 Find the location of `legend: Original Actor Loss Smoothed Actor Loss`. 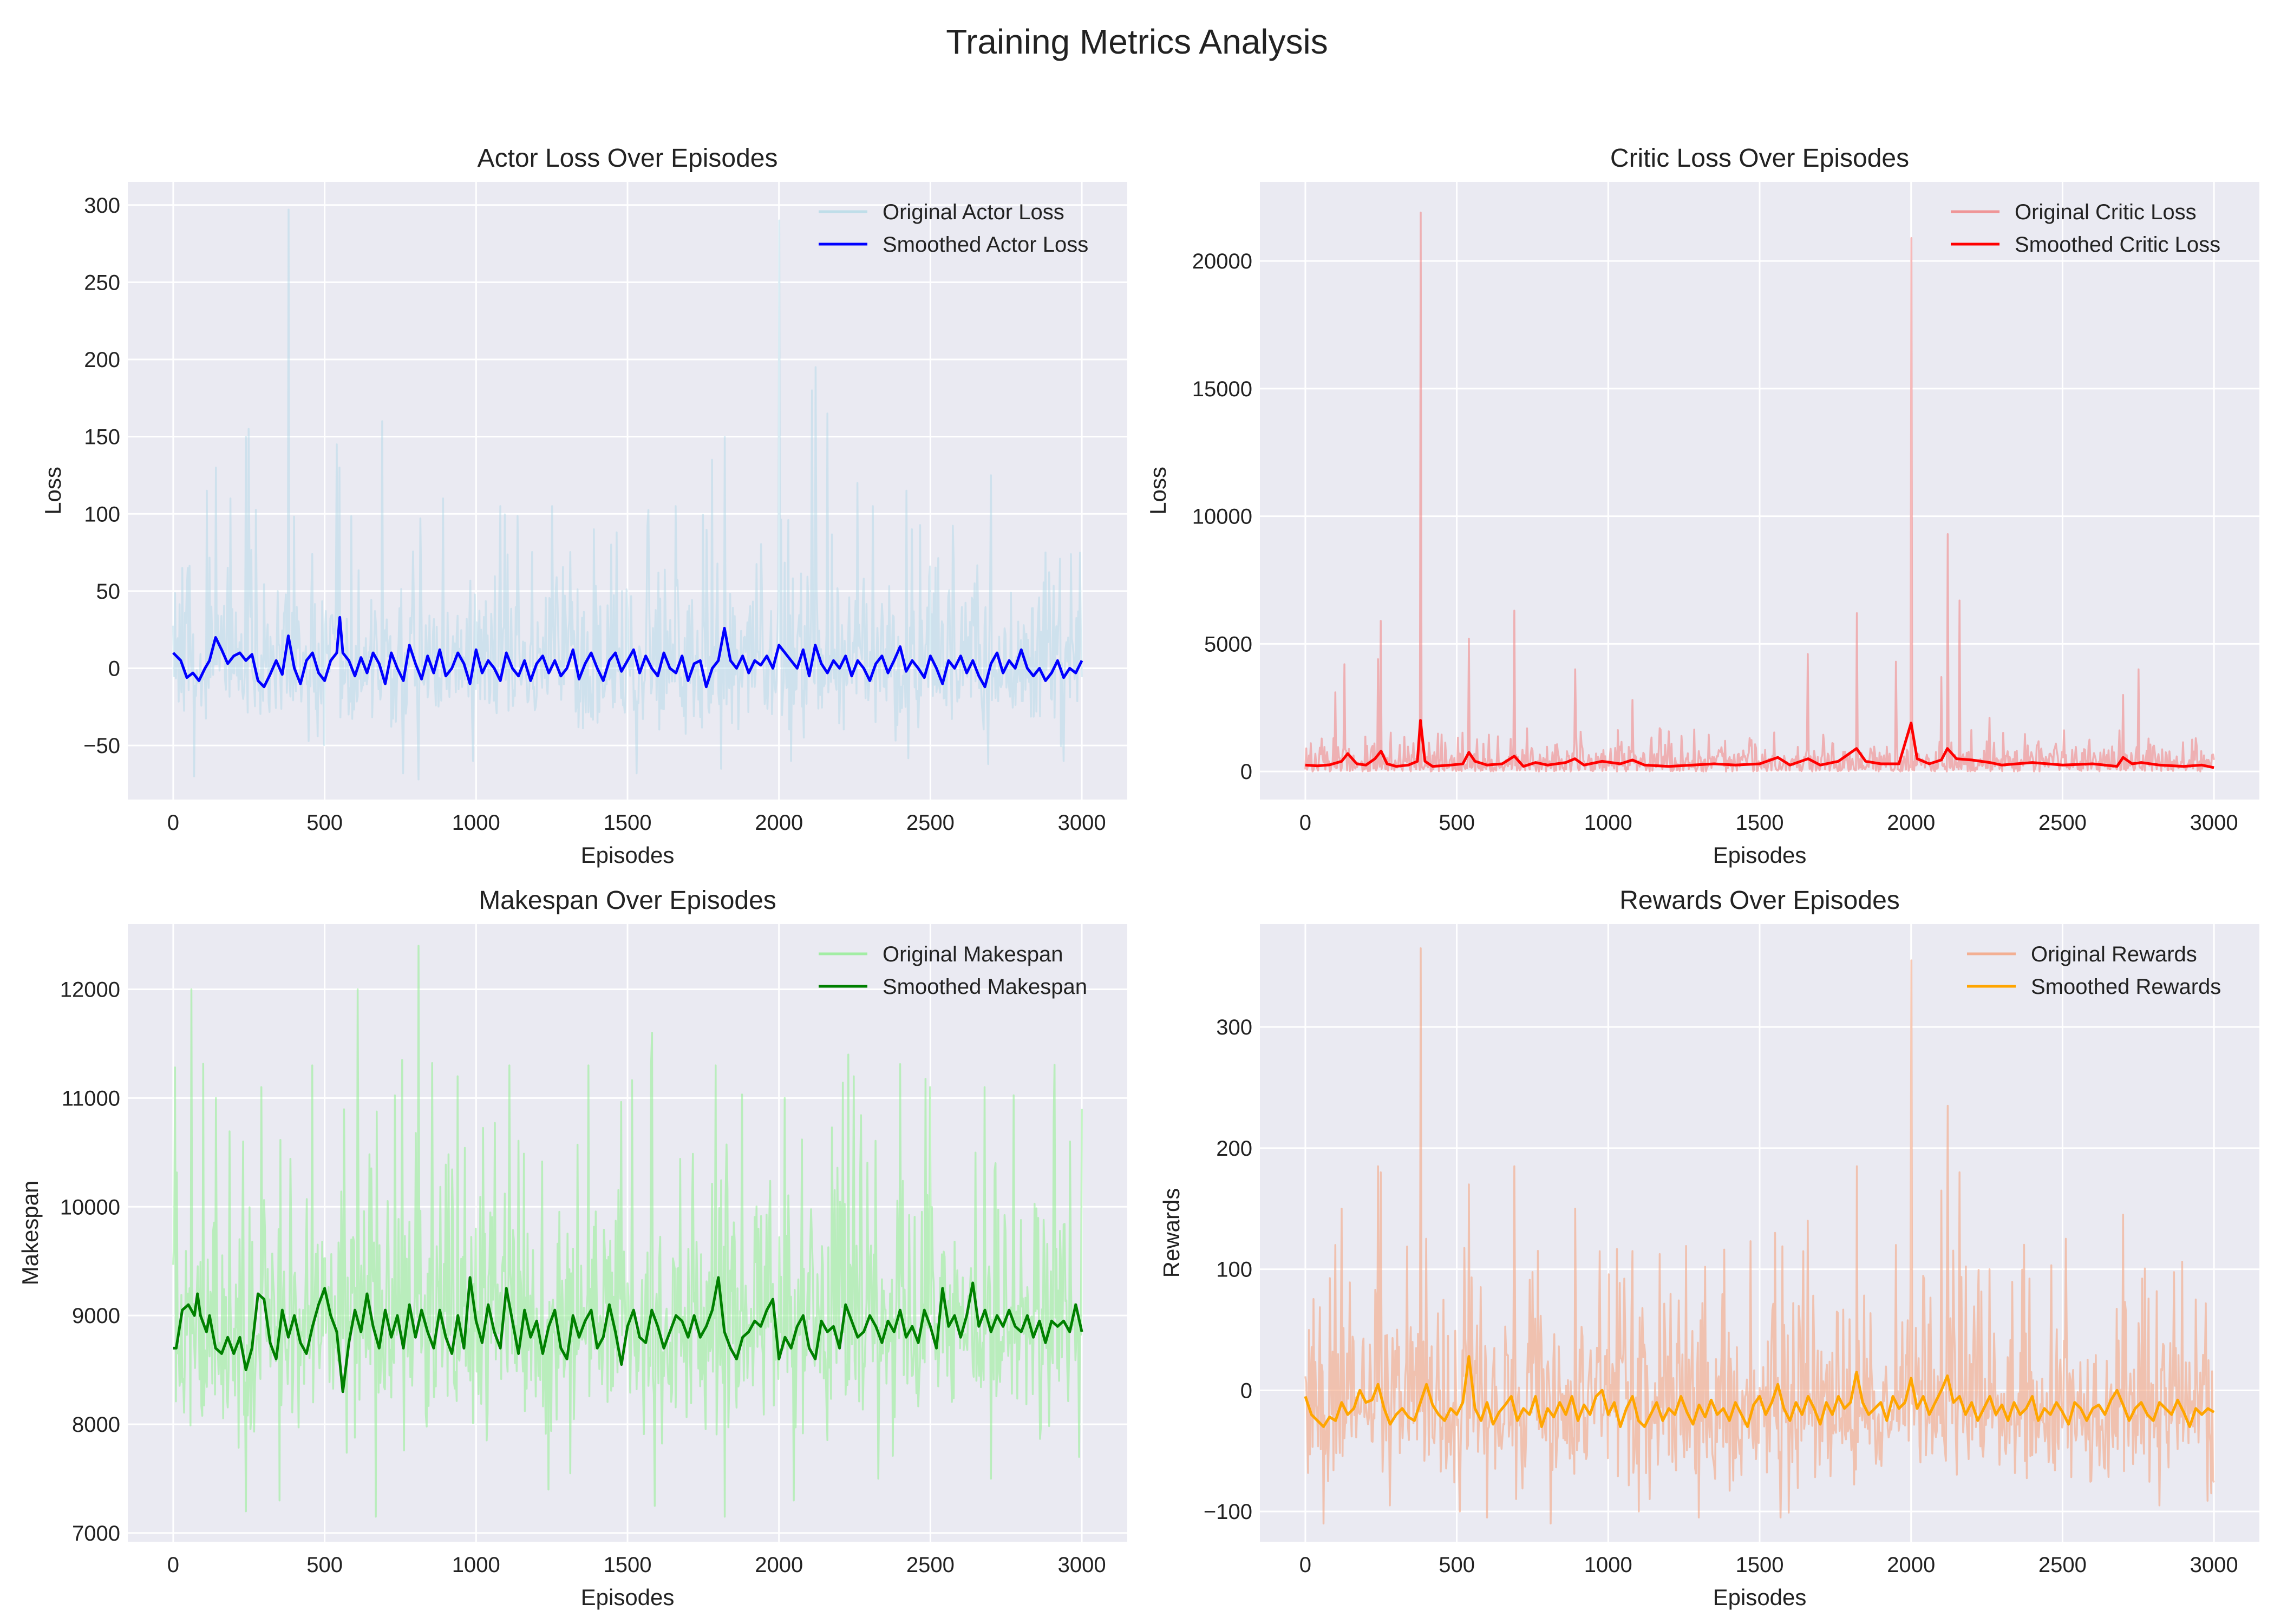

legend: Original Actor Loss Smoothed Actor Loss is located at coordinates (954, 228).